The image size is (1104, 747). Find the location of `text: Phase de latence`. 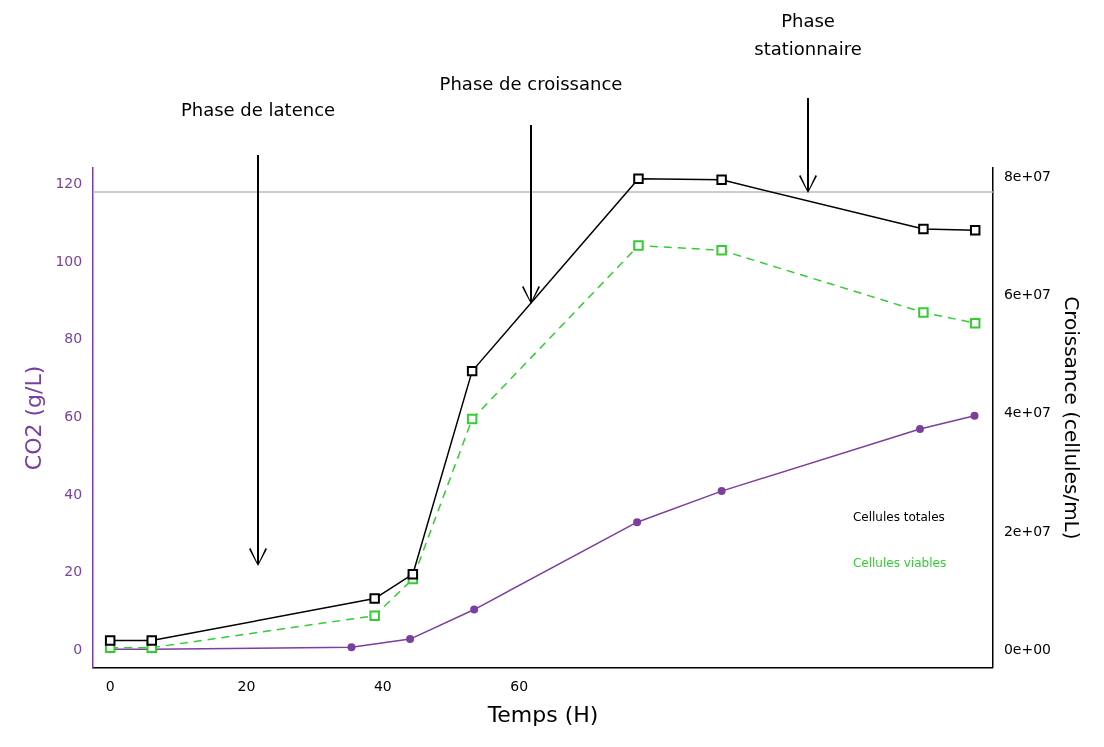

text: Phase de latence is located at coordinates (258, 109).